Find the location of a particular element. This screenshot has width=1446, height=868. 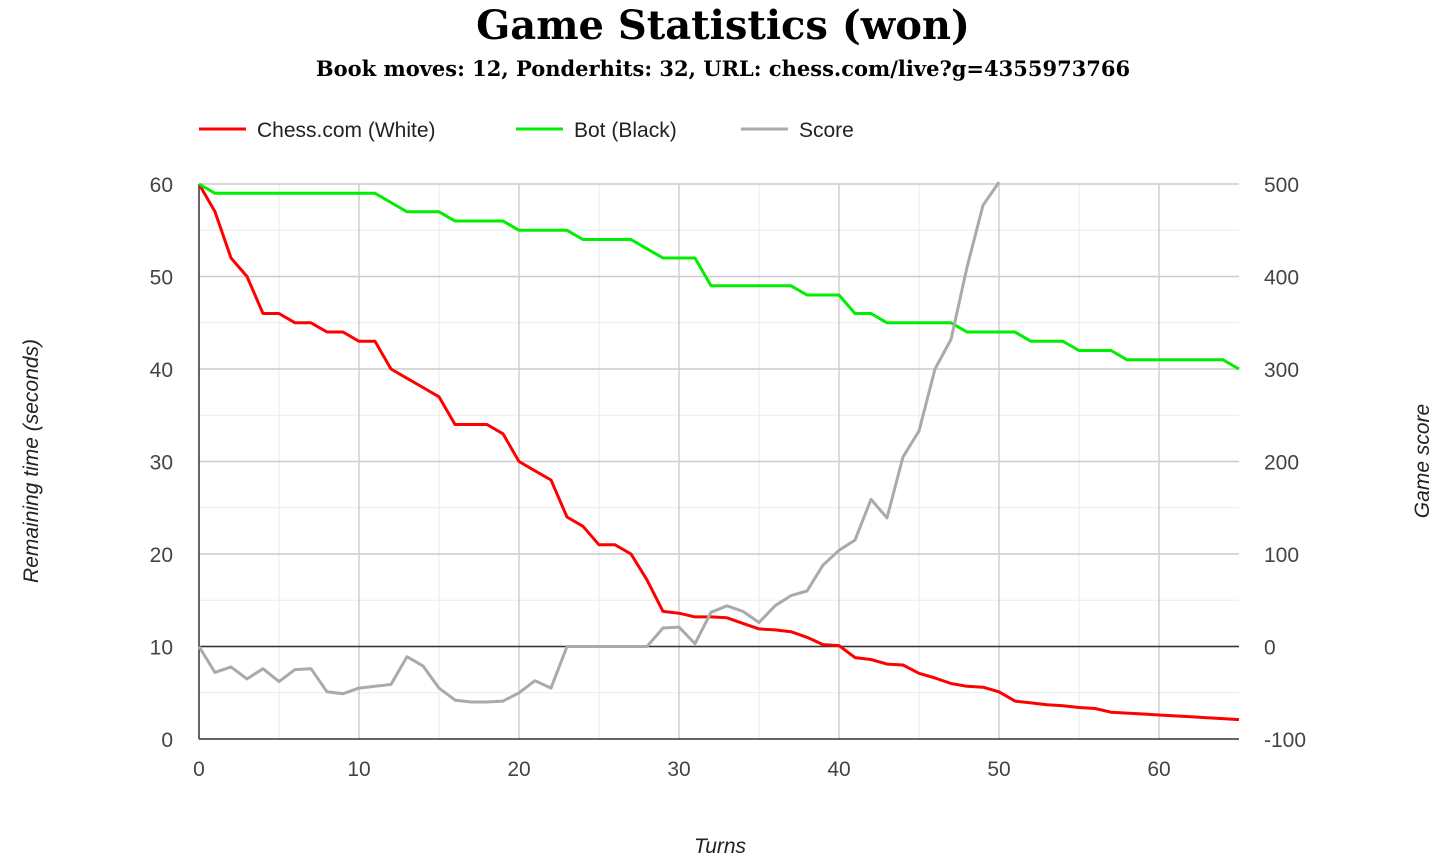

x-tick-label: 20 is located at coordinates (518, 769).